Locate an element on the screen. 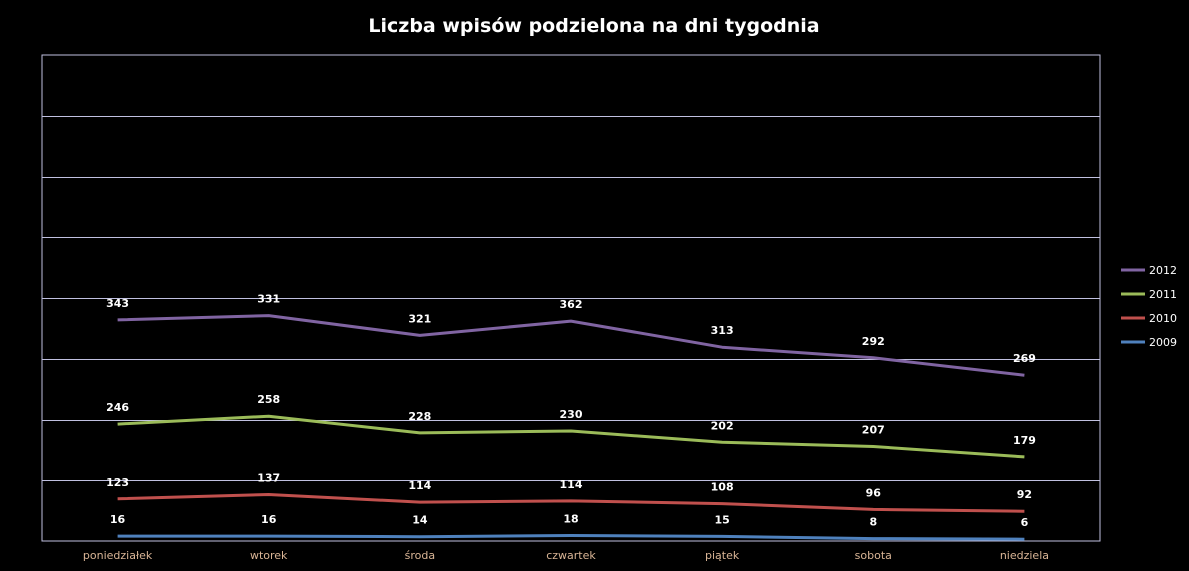  data-label-2012: 269 is located at coordinates (1024, 358).